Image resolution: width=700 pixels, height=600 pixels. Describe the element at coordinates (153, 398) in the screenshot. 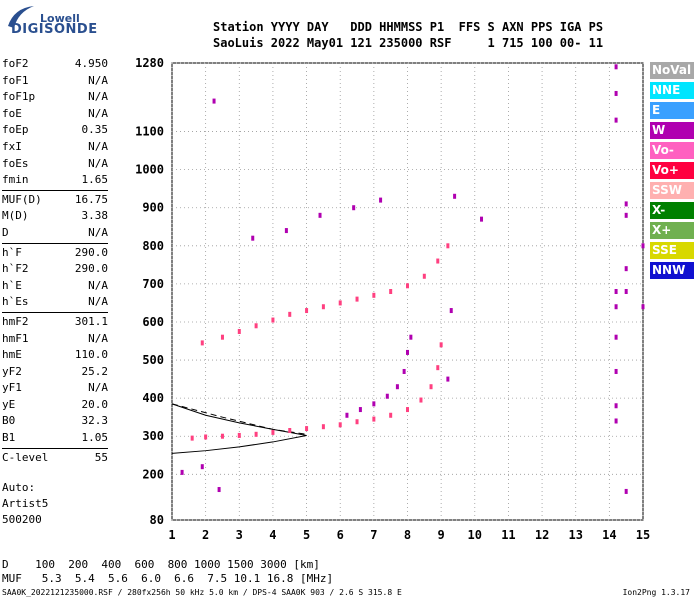

I see `y-tick-label: 400` at that location.